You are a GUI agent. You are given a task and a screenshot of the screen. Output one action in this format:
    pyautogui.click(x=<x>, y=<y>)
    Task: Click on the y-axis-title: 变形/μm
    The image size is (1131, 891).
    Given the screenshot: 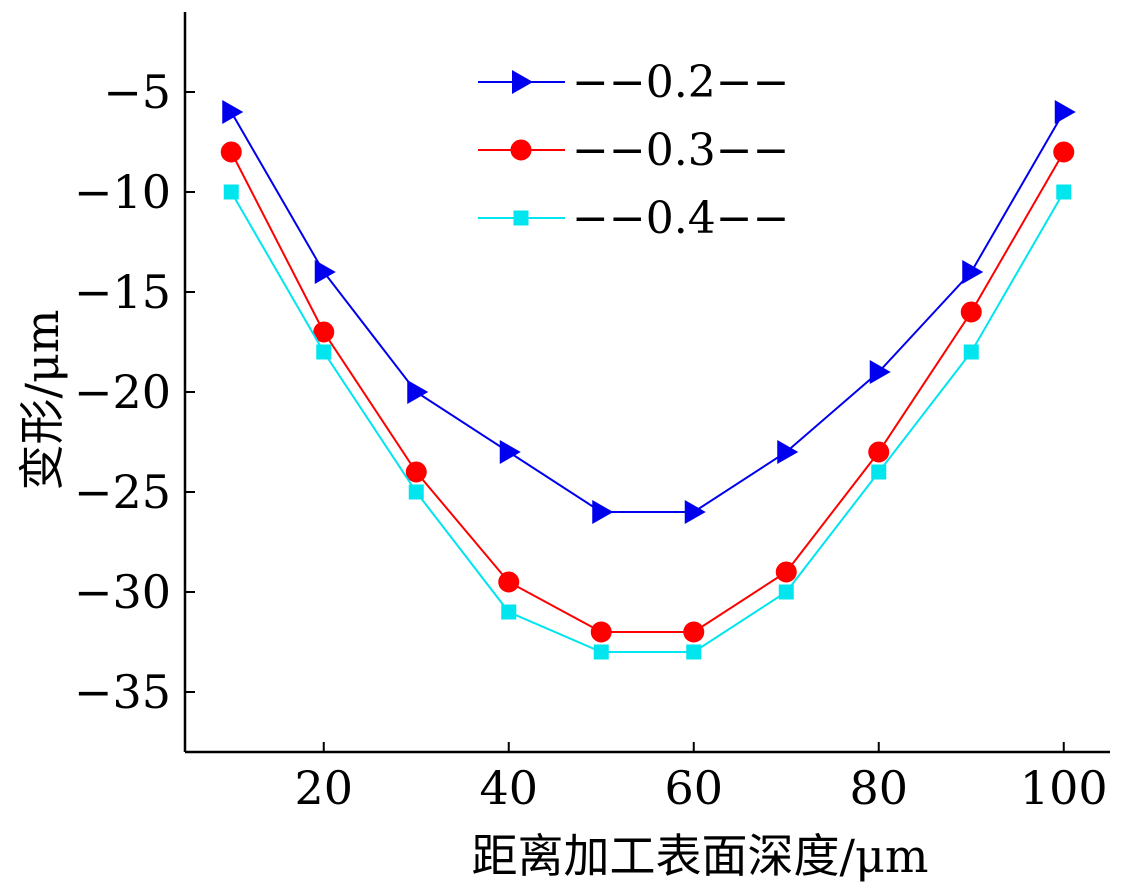 What is the action you would take?
    pyautogui.click(x=42, y=399)
    